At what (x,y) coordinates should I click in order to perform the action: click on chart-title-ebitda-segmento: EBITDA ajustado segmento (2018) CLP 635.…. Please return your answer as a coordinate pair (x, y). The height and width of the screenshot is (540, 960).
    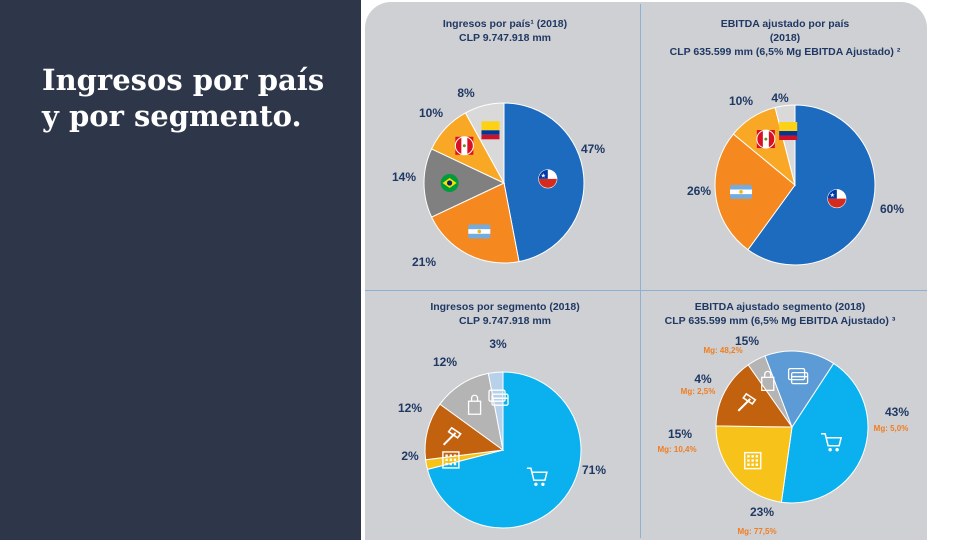
    Looking at the image, I should click on (780, 314).